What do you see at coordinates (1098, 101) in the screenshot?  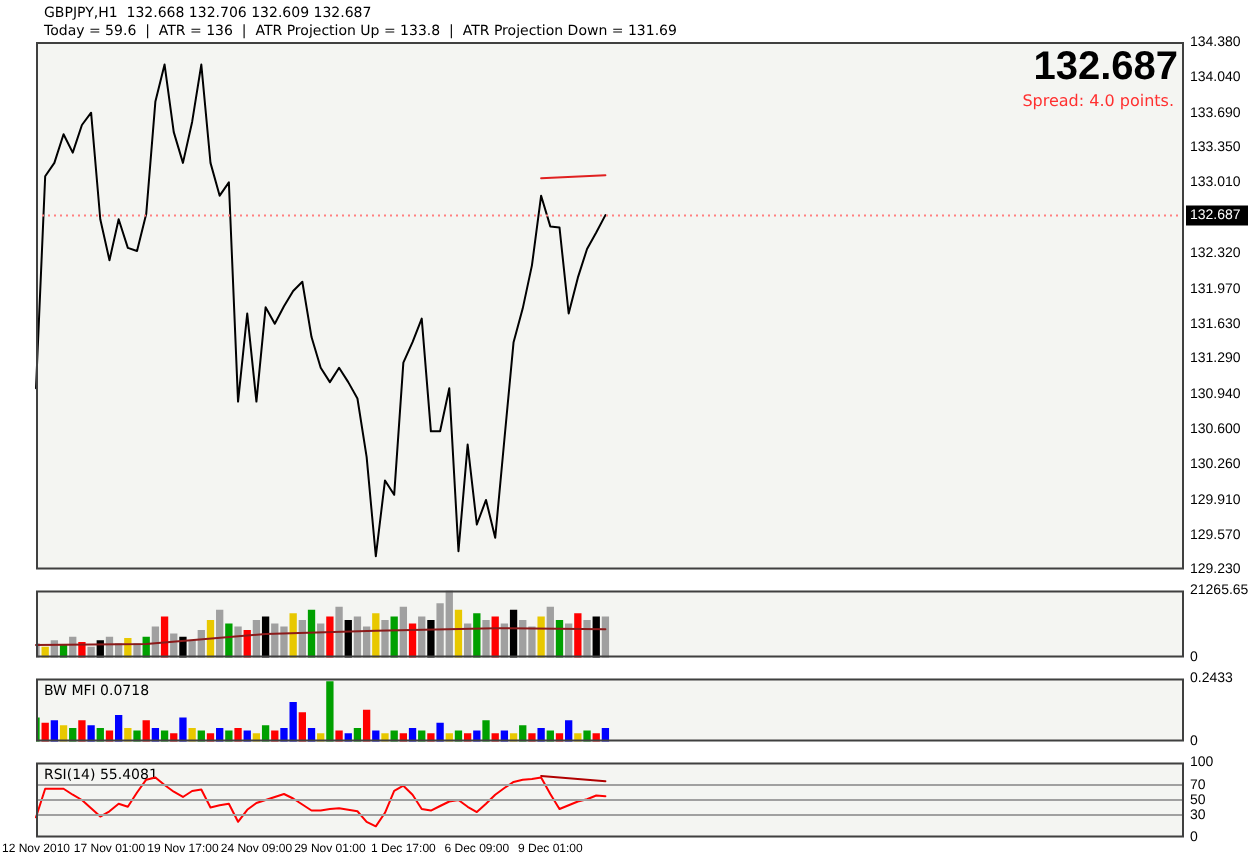 I see `annotation: Spread: 4.0 points.` at bounding box center [1098, 101].